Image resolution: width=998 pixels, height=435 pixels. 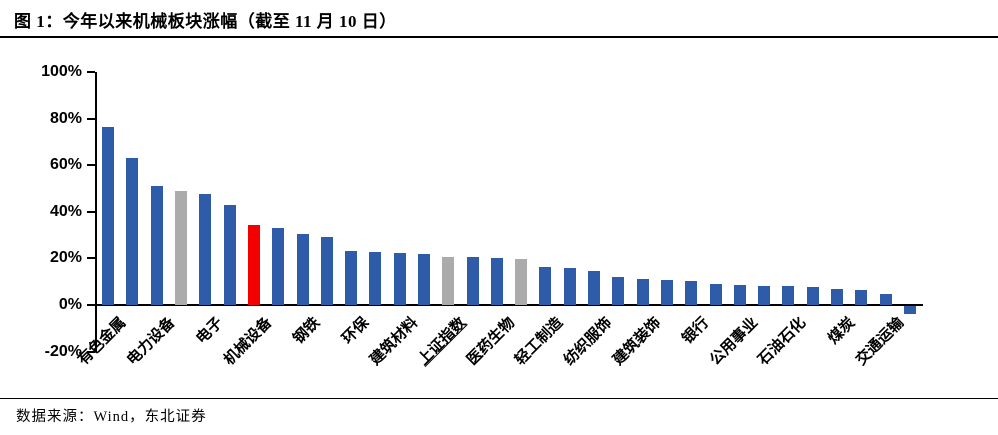 What do you see at coordinates (588, 341) in the screenshot?
I see `x-axis-label: 纺织服饰` at bounding box center [588, 341].